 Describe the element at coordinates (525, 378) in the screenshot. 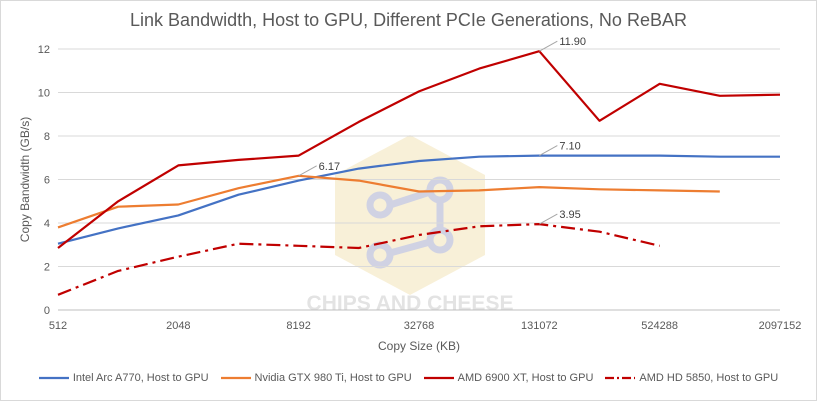

I see `legend-label: AMD 6900 XT, Host to GPU` at that location.